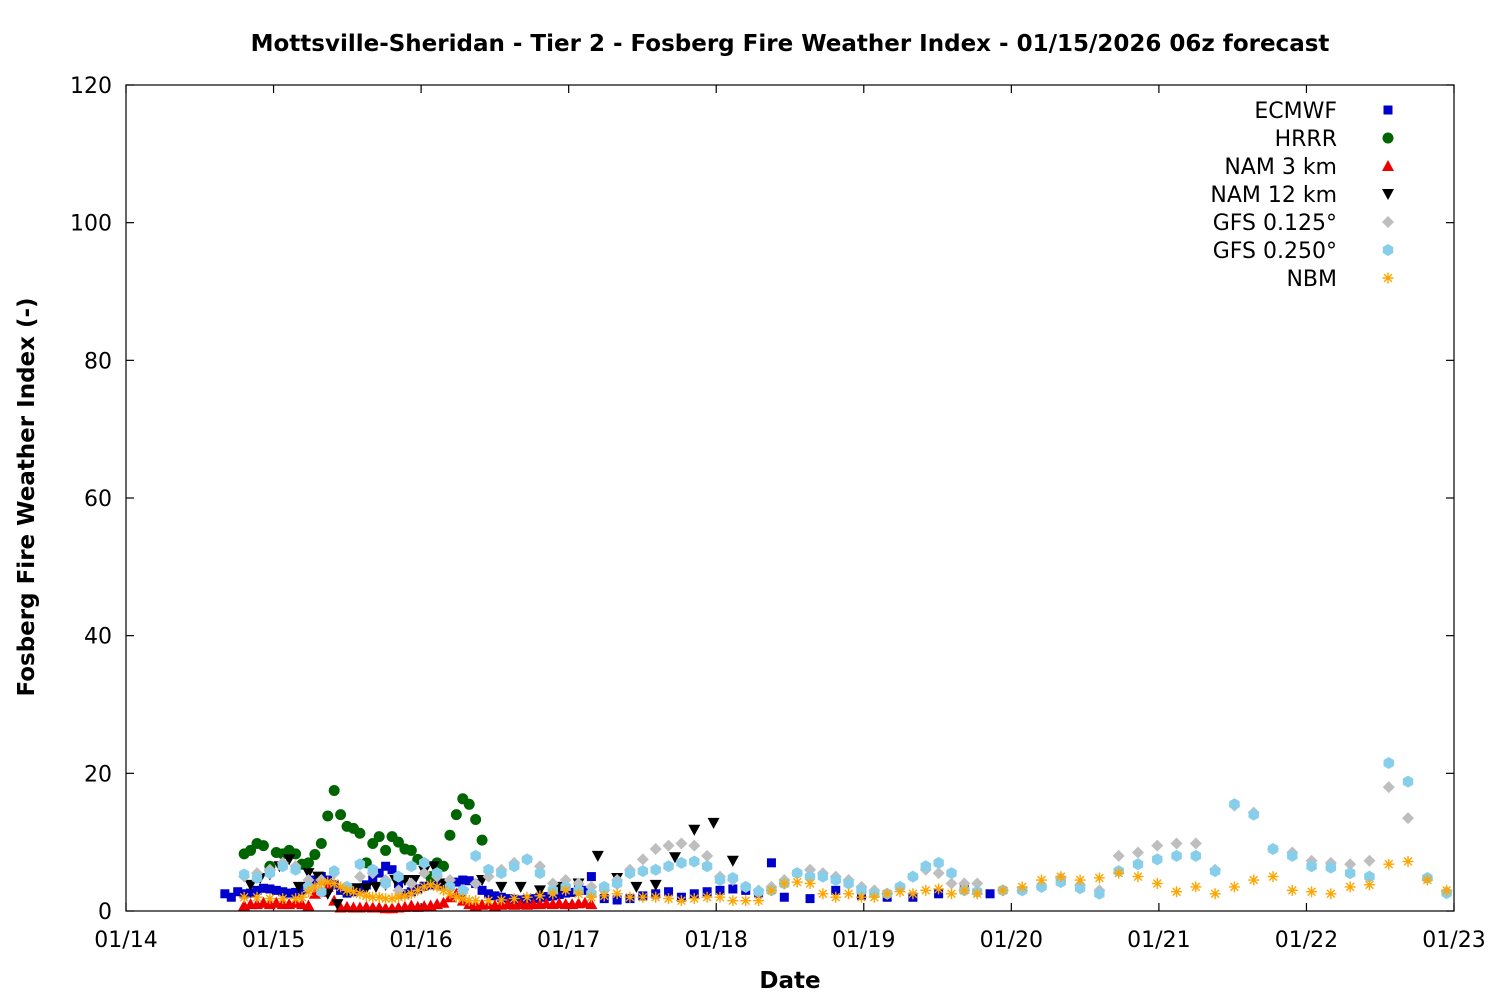 The image size is (1500, 1000). Describe the element at coordinates (91, 224) in the screenshot. I see `y-tick-label: 100` at that location.